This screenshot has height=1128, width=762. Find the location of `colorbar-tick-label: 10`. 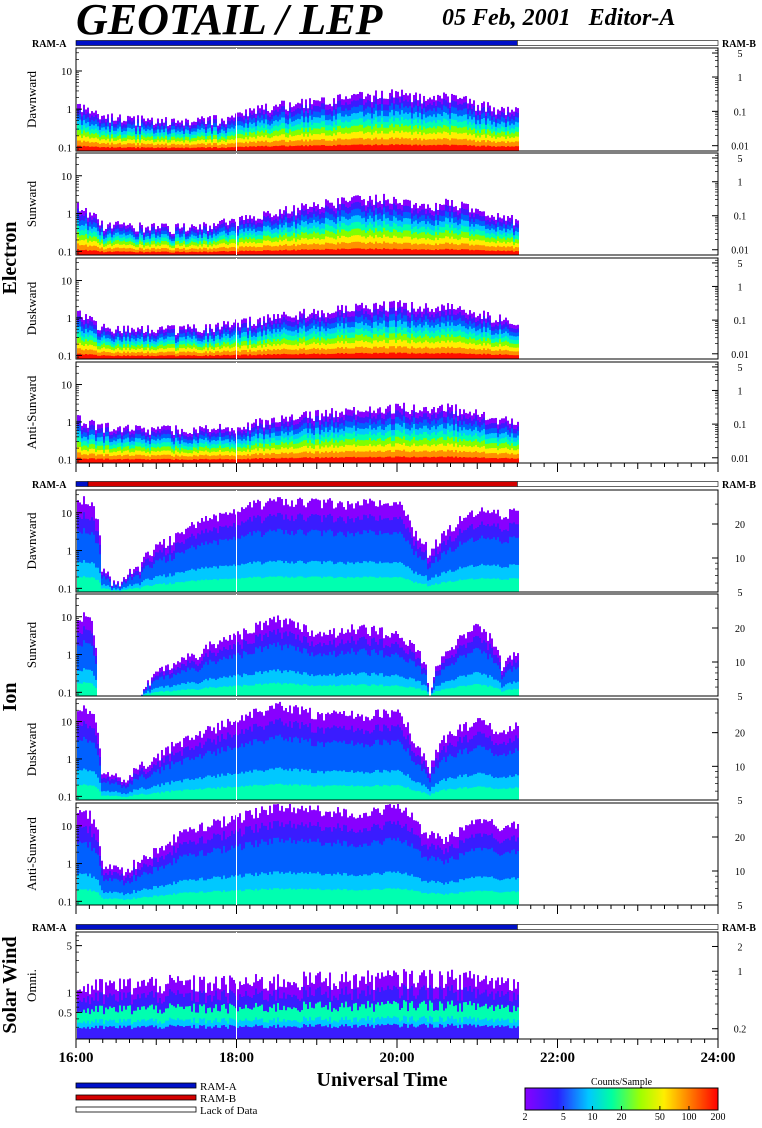

colorbar-tick-label: 10 is located at coordinates (592, 1117).